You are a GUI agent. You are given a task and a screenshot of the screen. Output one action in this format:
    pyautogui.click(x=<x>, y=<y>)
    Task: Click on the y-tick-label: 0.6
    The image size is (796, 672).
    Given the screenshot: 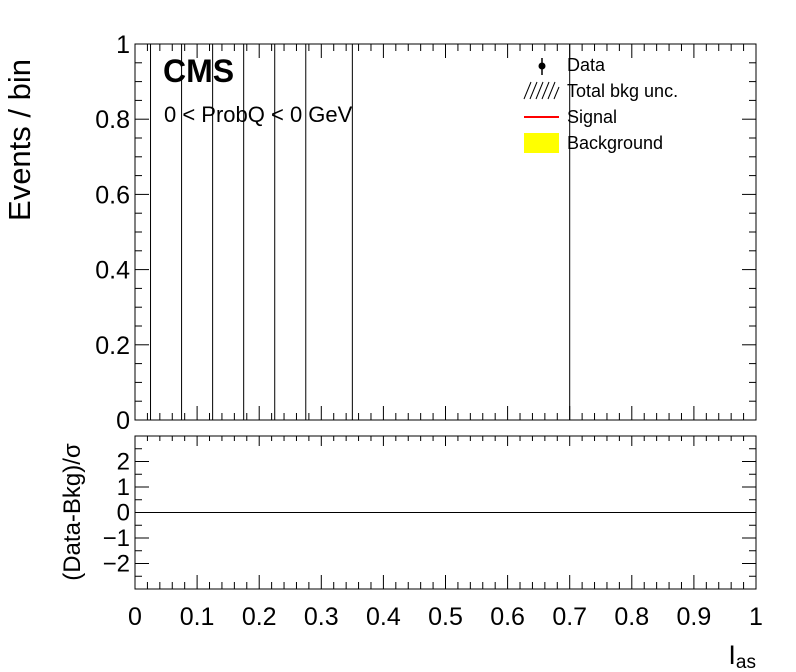 What is the action you would take?
    pyautogui.click(x=112, y=195)
    